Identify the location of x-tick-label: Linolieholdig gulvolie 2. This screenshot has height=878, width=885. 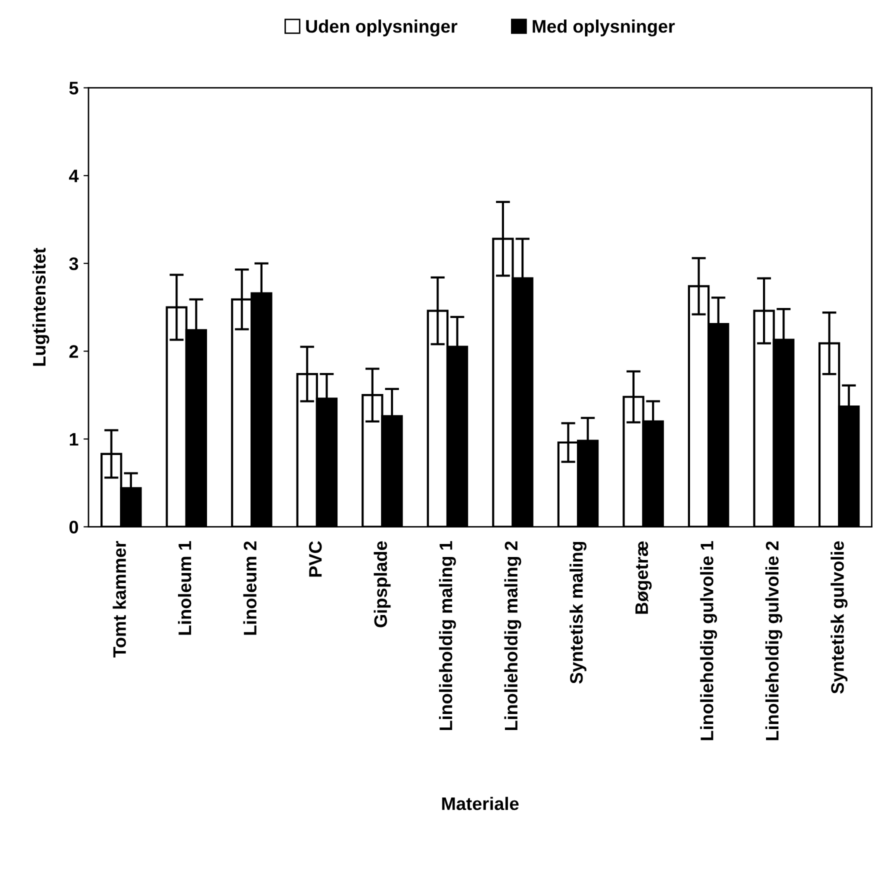
(773, 640).